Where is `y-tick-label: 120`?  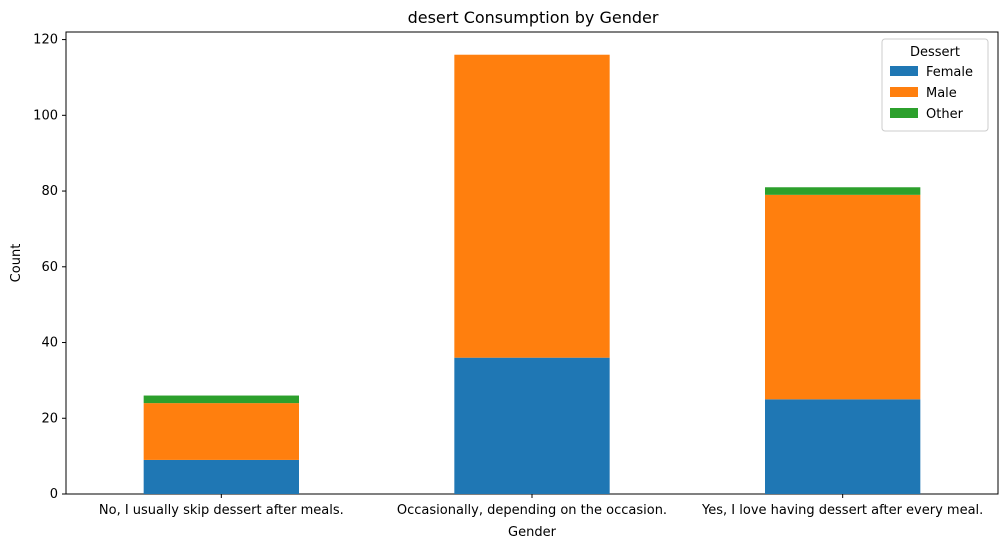
y-tick-label: 120 is located at coordinates (45, 40).